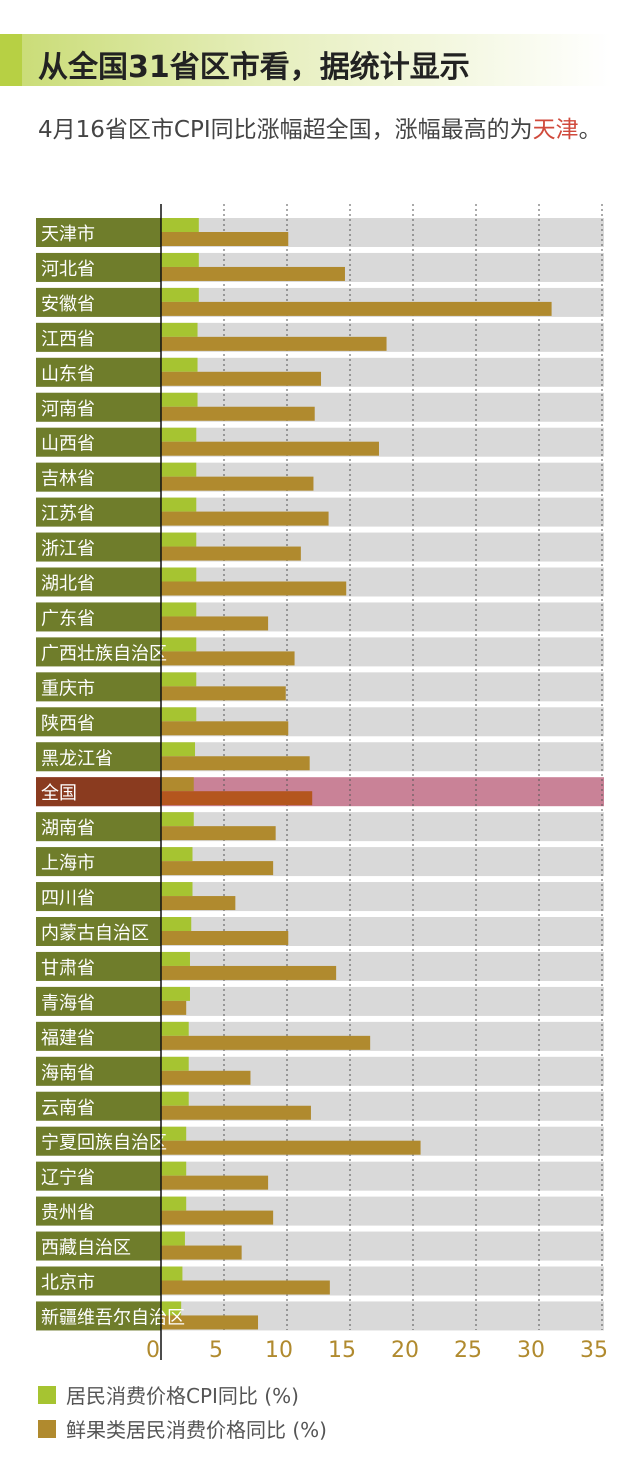 The width and height of the screenshot is (640, 1484). Describe the element at coordinates (68, 828) in the screenshot. I see `row-label: 湖南省` at that location.